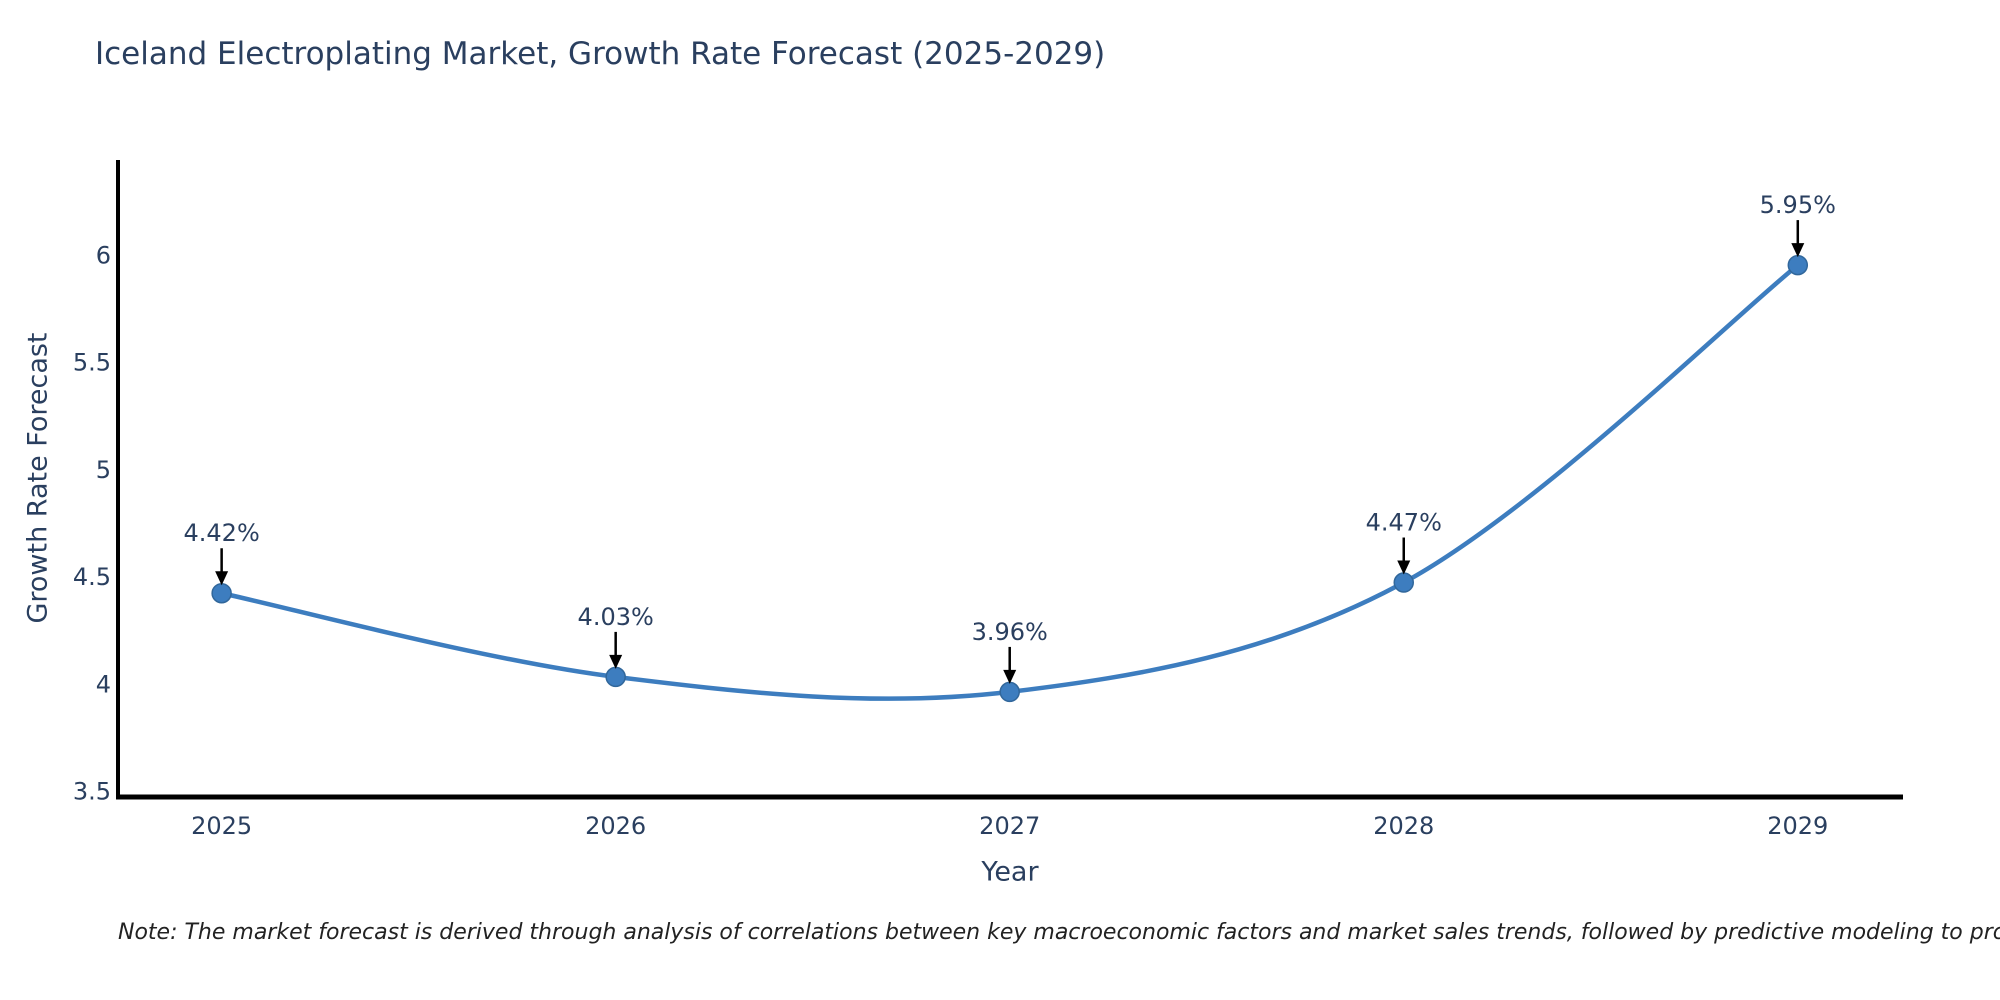 Image resolution: width=2000 pixels, height=1000 pixels. What do you see at coordinates (616, 617) in the screenshot?
I see `point-value-label: 4.03%` at bounding box center [616, 617].